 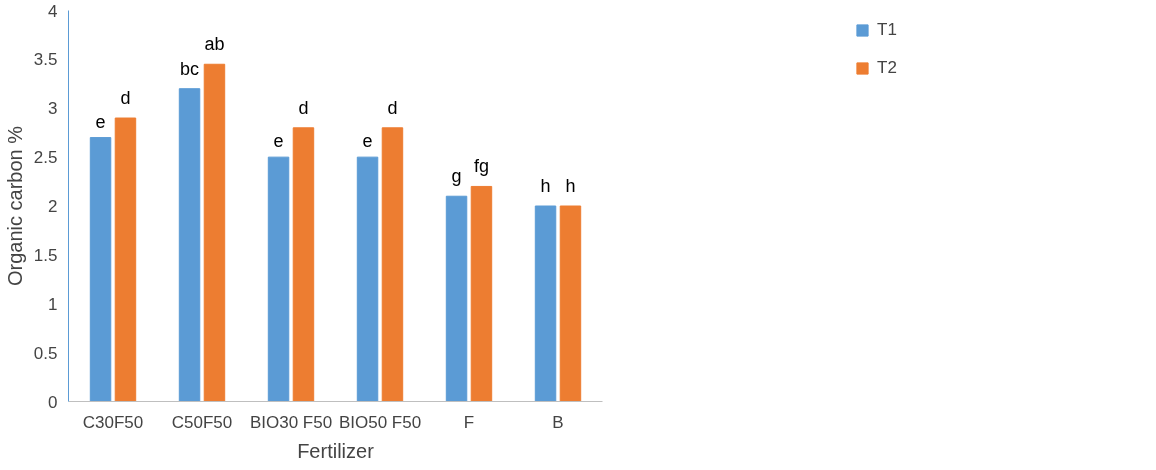 What do you see at coordinates (291, 422) in the screenshot?
I see `x-tick-label: BIO30 F50` at bounding box center [291, 422].